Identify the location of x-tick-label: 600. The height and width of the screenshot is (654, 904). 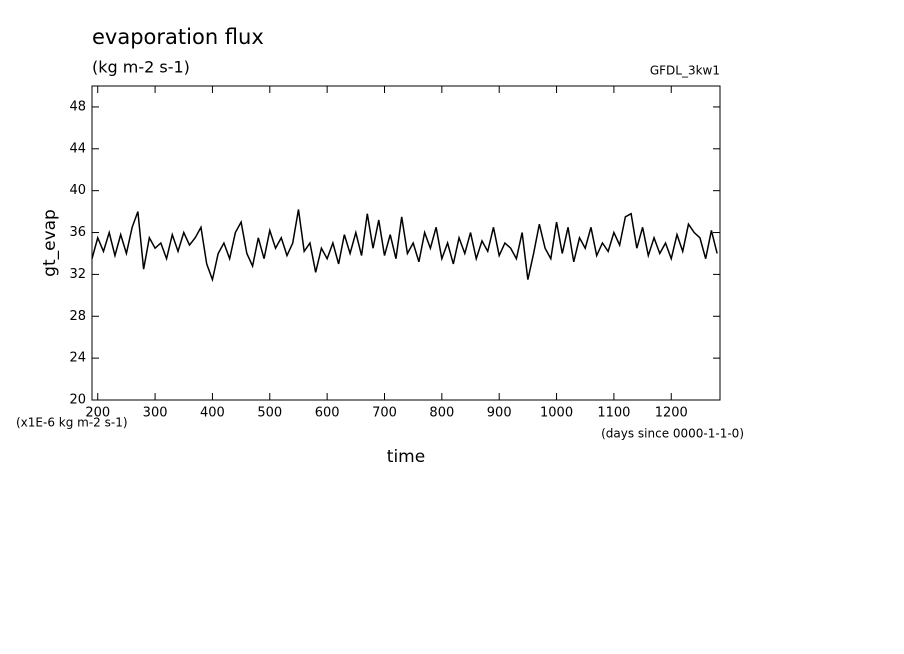
(327, 413).